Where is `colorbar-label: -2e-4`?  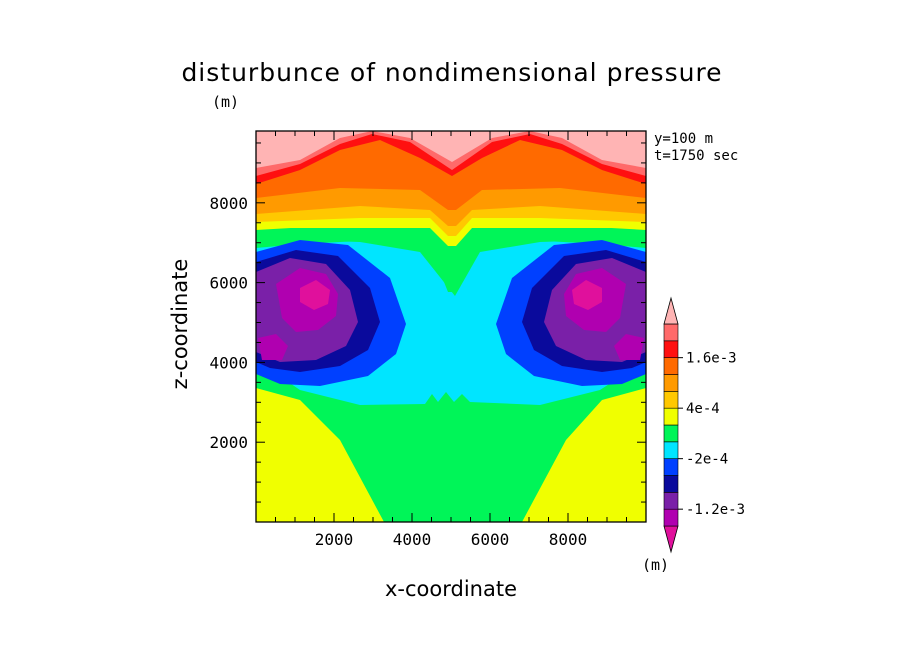 colorbar-label: -2e-4 is located at coordinates (707, 460).